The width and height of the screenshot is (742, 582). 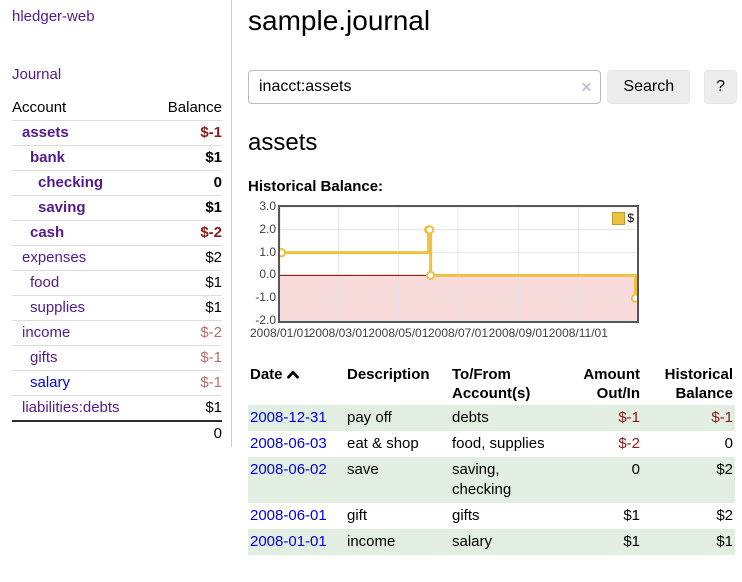 What do you see at coordinates (649, 87) in the screenshot?
I see `search-button: Search` at bounding box center [649, 87].